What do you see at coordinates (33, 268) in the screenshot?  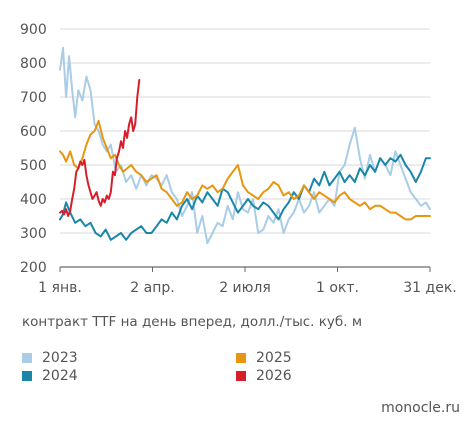 I see `y-tick-label: 200` at bounding box center [33, 268].